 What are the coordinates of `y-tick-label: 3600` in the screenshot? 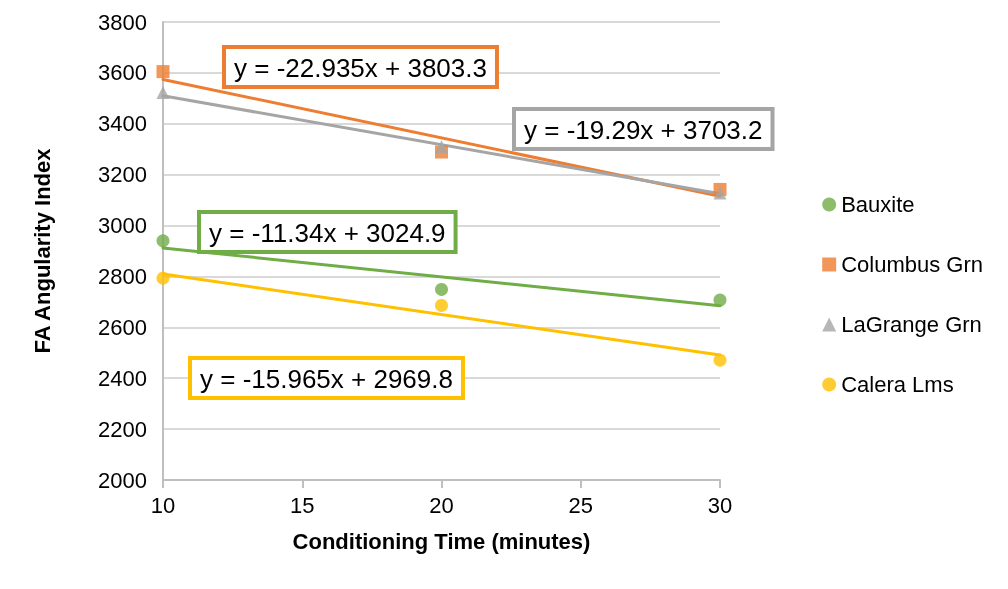 It's located at (122, 73).